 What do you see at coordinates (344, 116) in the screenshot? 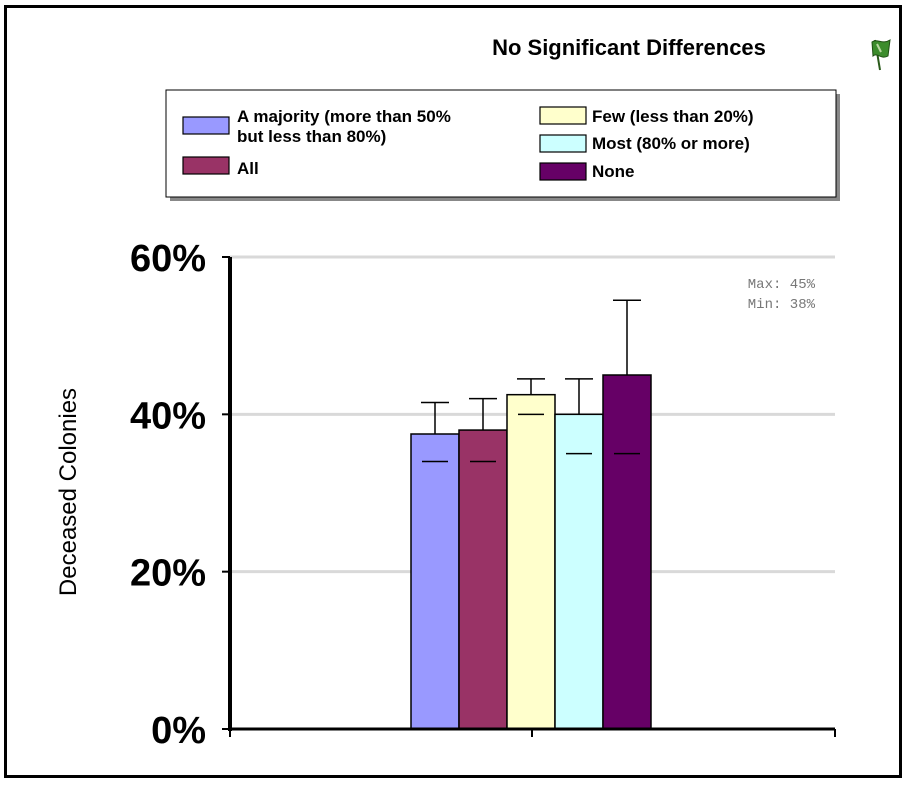
I see `legend-label-0: A majority (more than 50%` at bounding box center [344, 116].